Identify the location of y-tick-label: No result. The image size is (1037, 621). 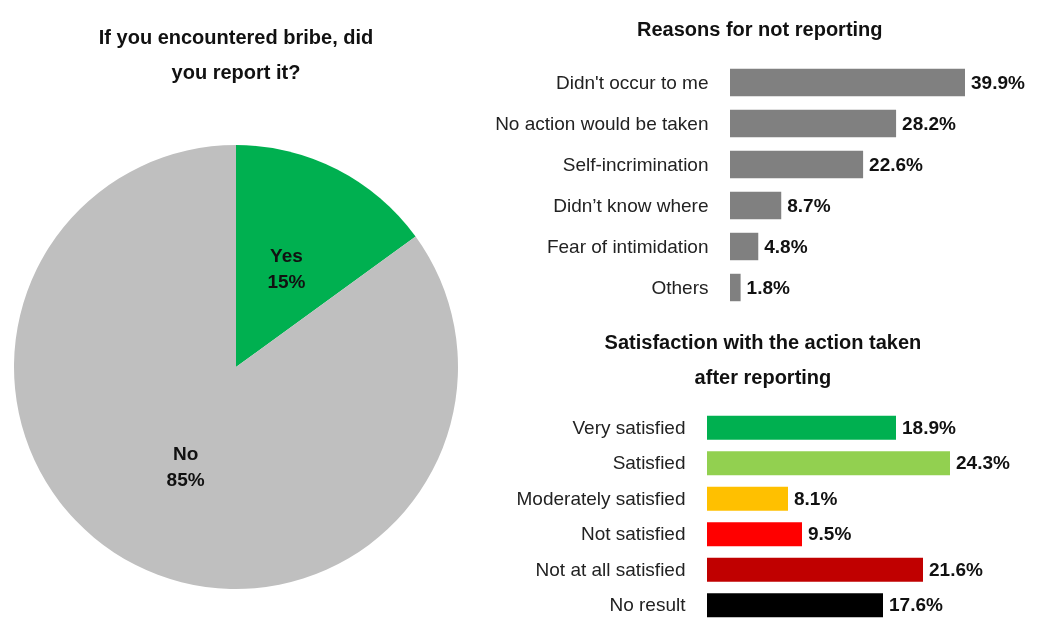
(648, 605).